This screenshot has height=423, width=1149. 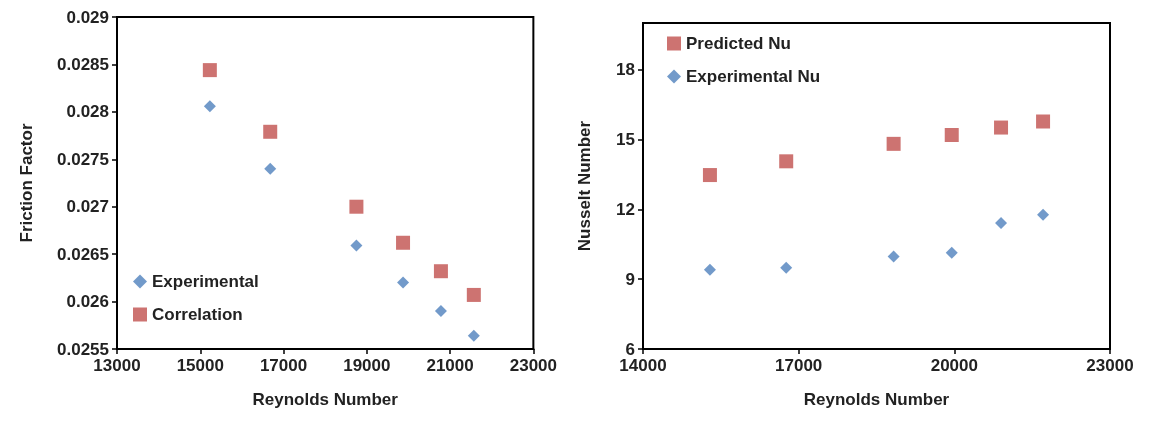 What do you see at coordinates (200, 365) in the screenshot?
I see `x-tick-label: 15000` at bounding box center [200, 365].